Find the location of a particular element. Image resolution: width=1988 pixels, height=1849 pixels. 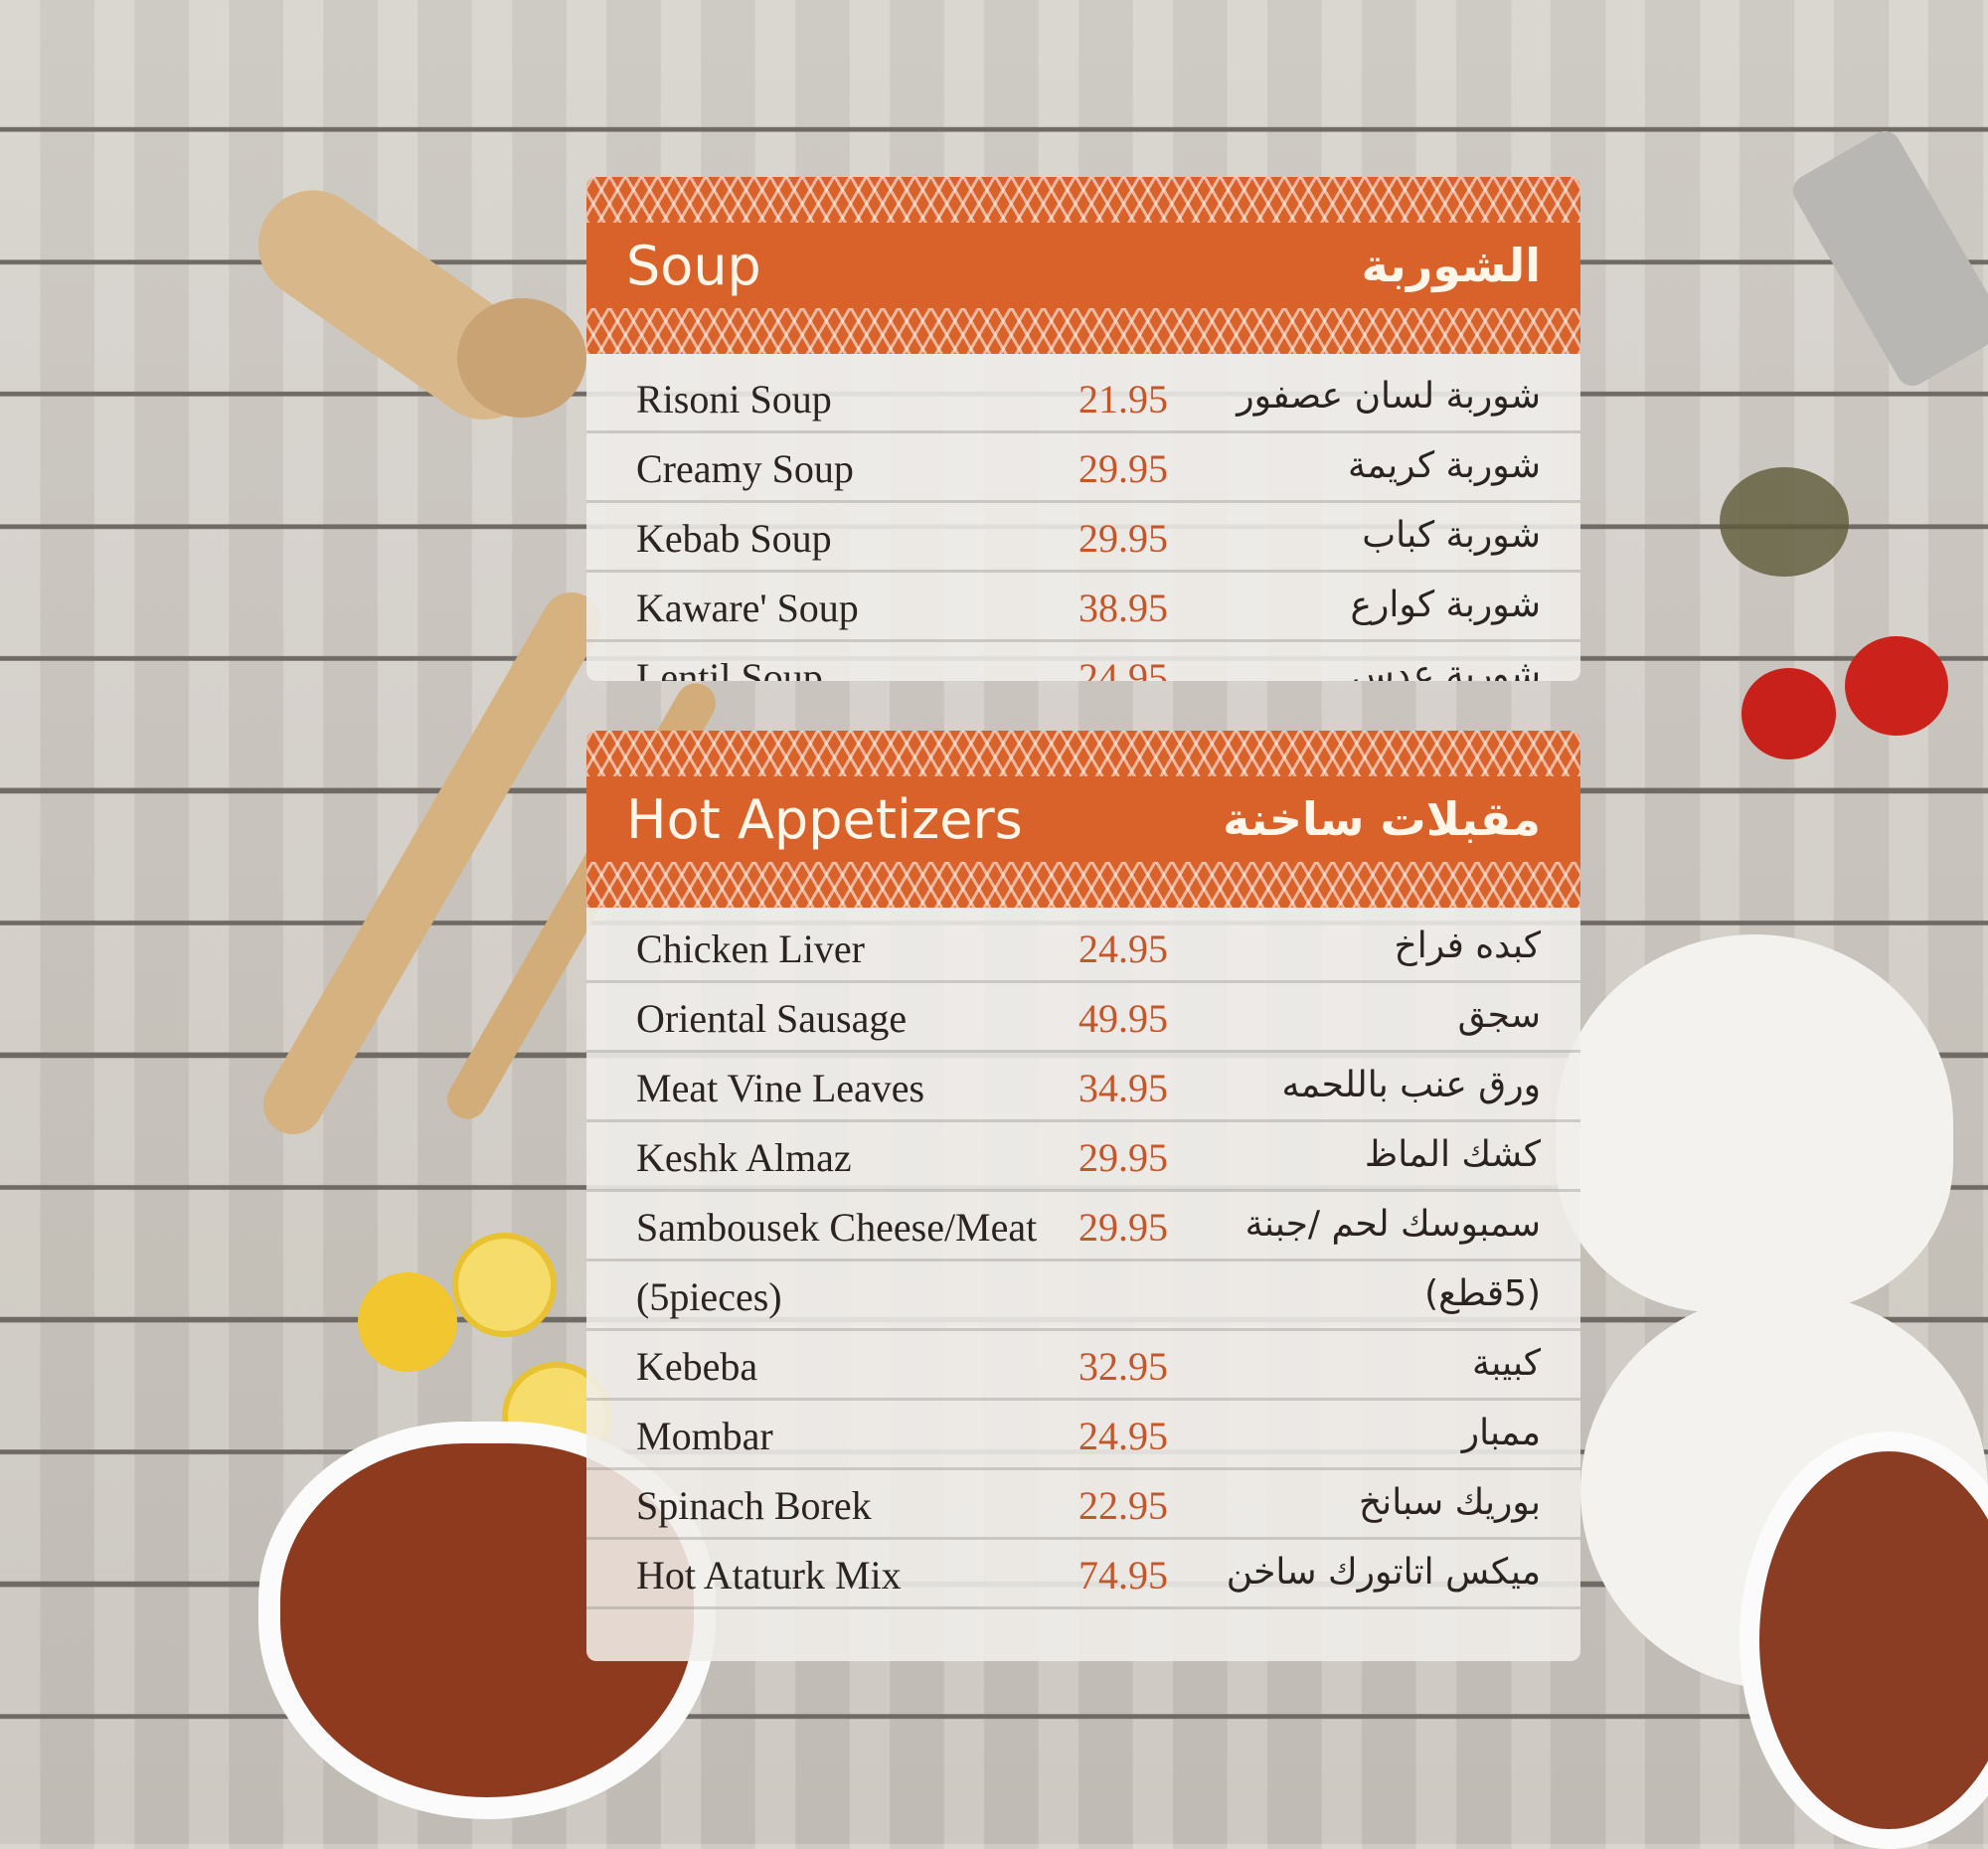

menu-item-name-en: (5pieces) is located at coordinates (709, 1296).